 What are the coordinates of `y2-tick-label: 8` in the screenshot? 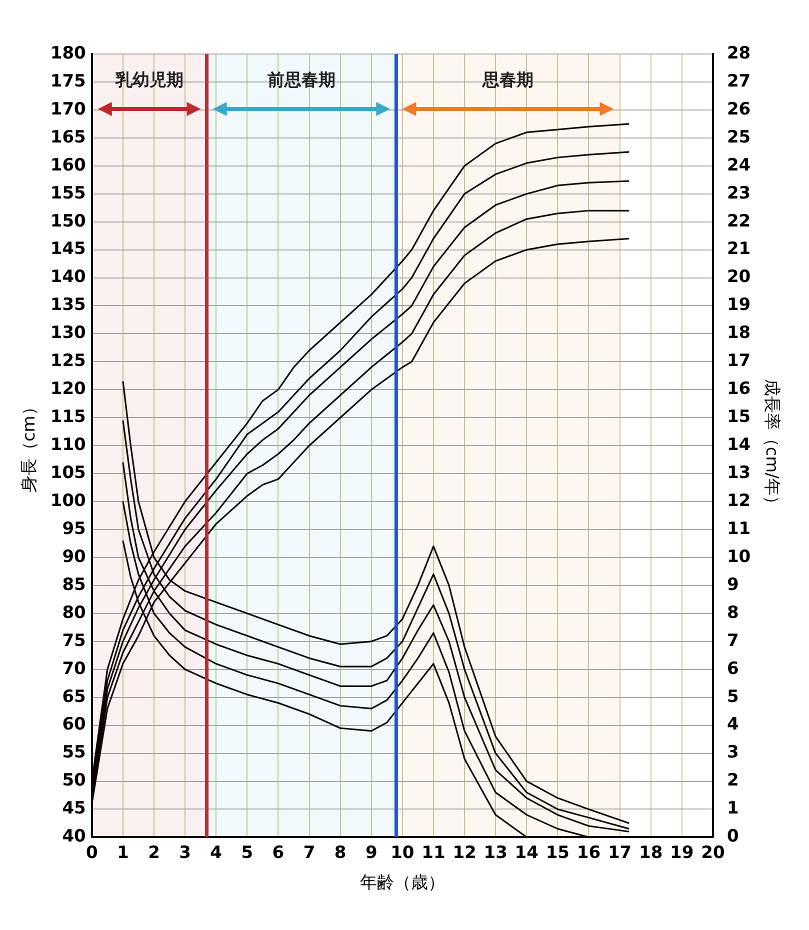 It's located at (732, 612).